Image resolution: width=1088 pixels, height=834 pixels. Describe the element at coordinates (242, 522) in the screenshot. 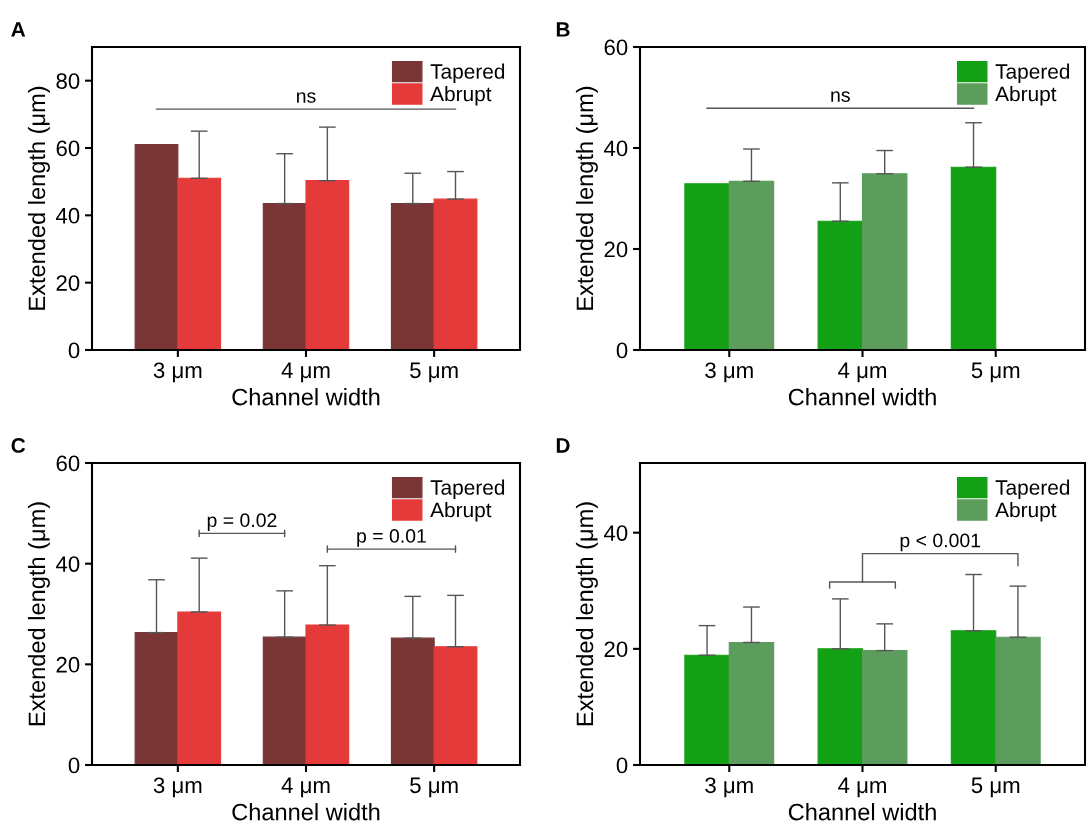

I see `annotation: p = 0.02` at that location.